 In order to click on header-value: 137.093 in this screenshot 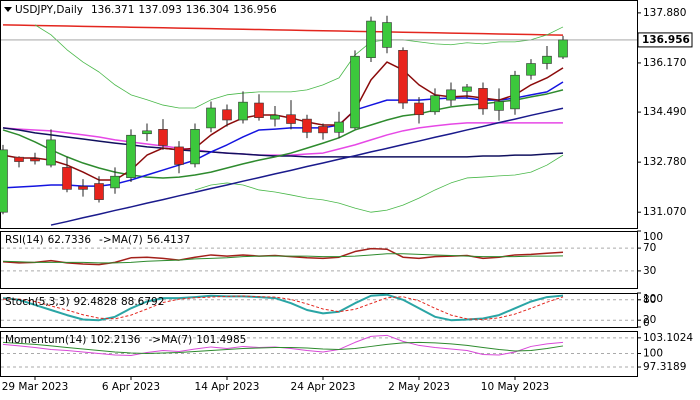, I will do `click(159, 10)`.